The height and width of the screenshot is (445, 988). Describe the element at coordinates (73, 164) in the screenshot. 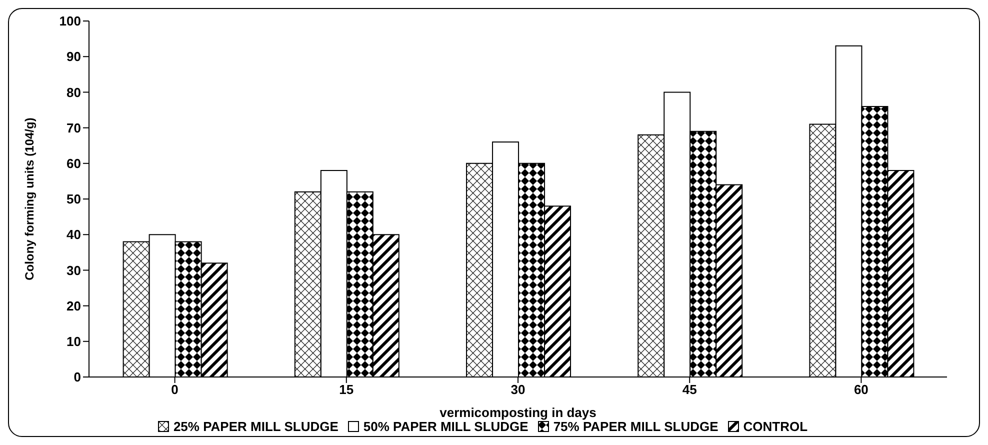

I see `y-tick-label: 60` at that location.